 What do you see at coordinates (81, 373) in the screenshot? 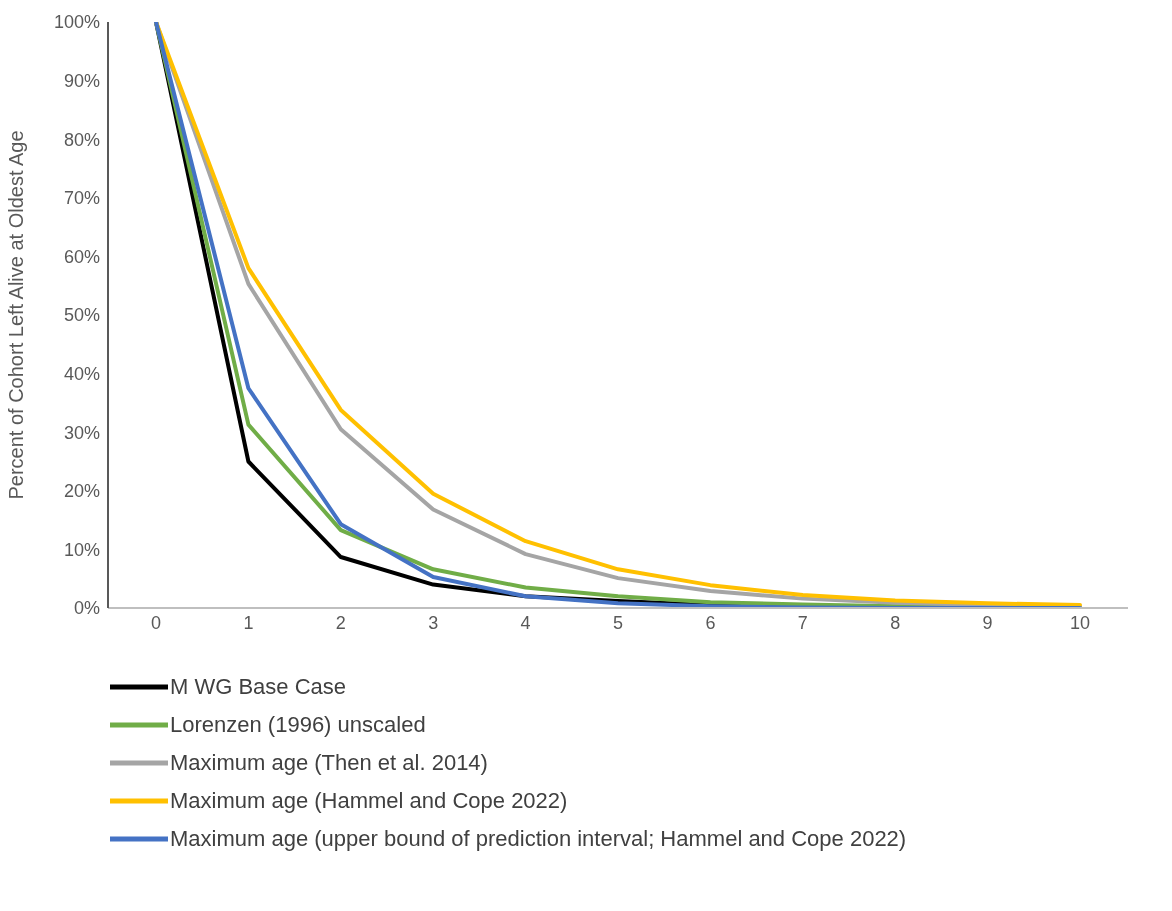
I see `y-tick-label: 40%` at bounding box center [81, 373].